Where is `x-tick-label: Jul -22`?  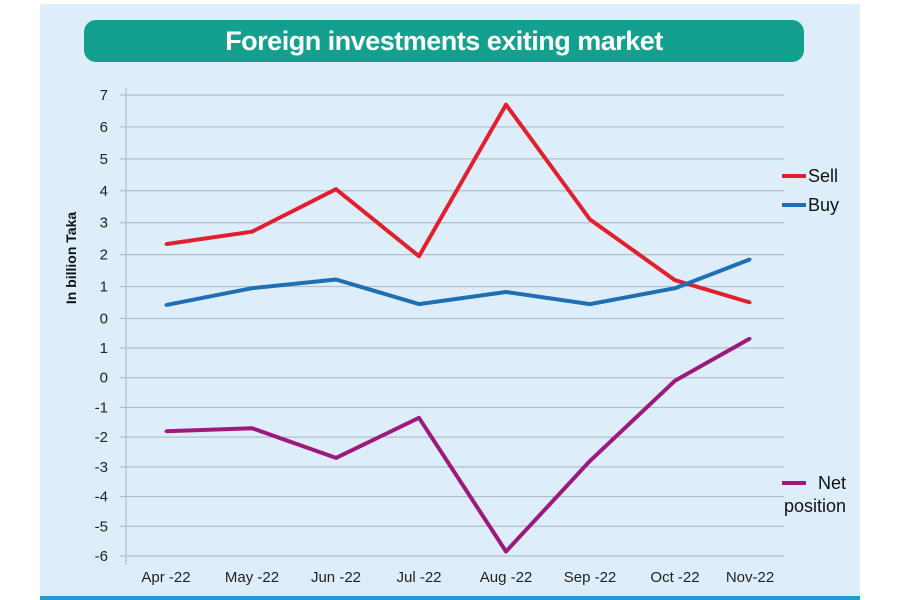
x-tick-label: Jul -22 is located at coordinates (418, 577).